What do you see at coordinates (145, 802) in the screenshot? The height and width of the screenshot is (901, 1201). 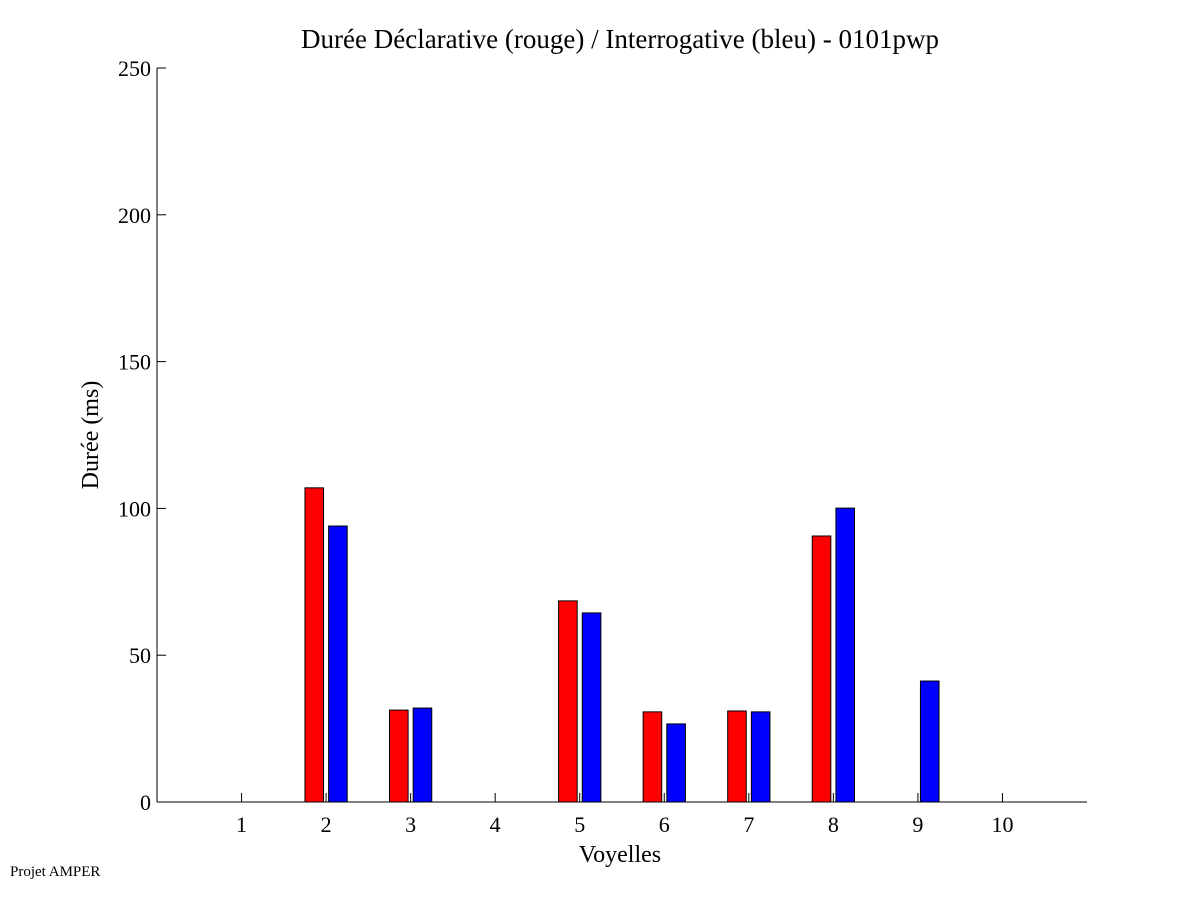 I see `y-tick-label: 0` at bounding box center [145, 802].